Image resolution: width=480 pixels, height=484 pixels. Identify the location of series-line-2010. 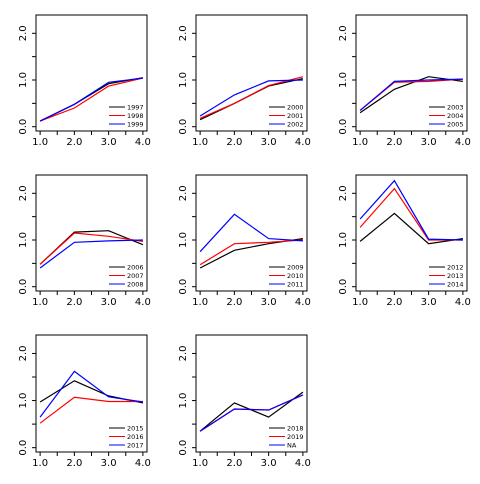
(251, 252).